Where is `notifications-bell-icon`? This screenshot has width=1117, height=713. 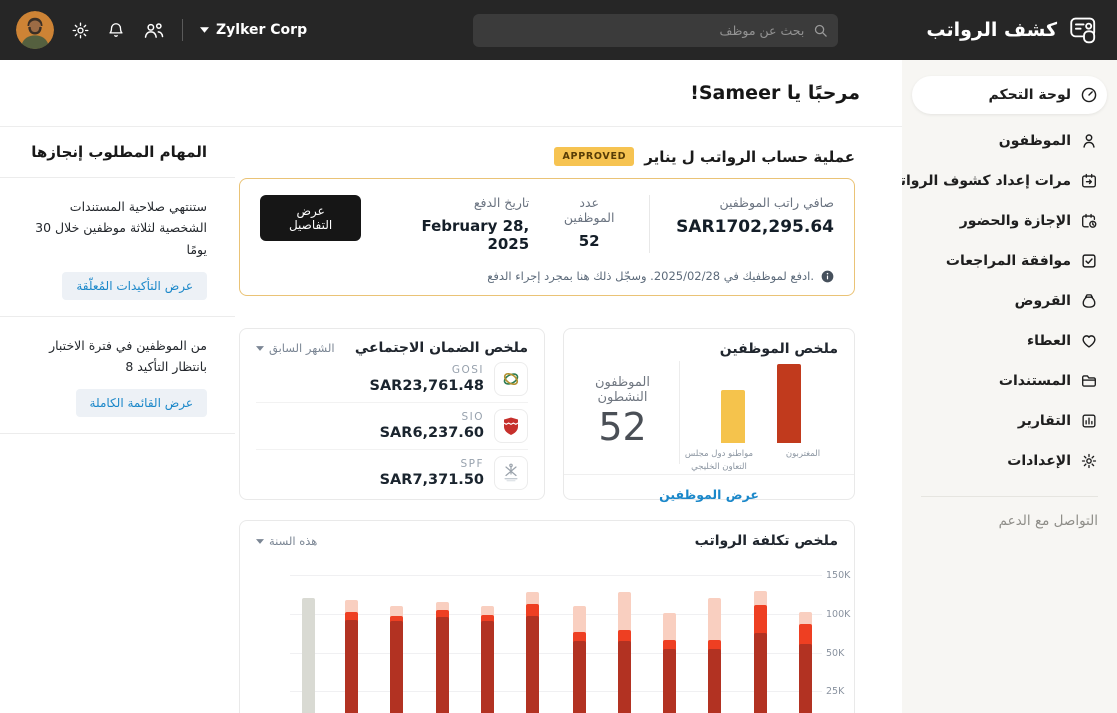
notifications-bell-icon is located at coordinates (116, 30).